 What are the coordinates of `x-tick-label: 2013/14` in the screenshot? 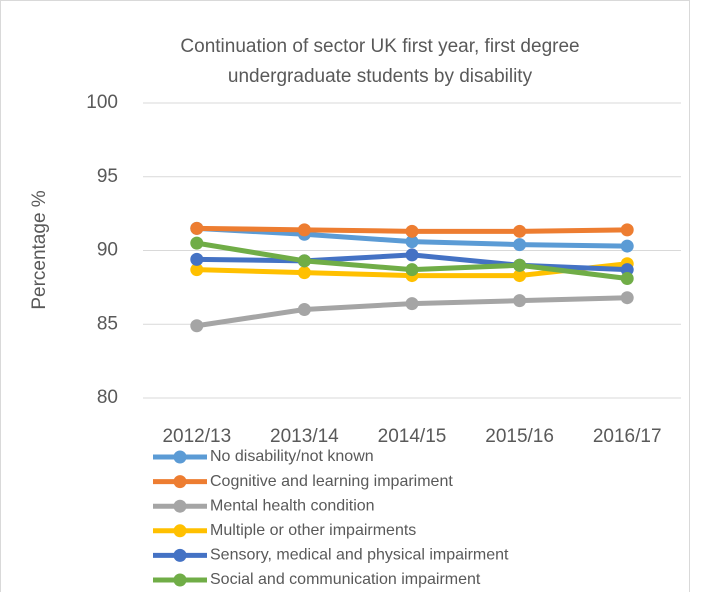 It's located at (304, 436).